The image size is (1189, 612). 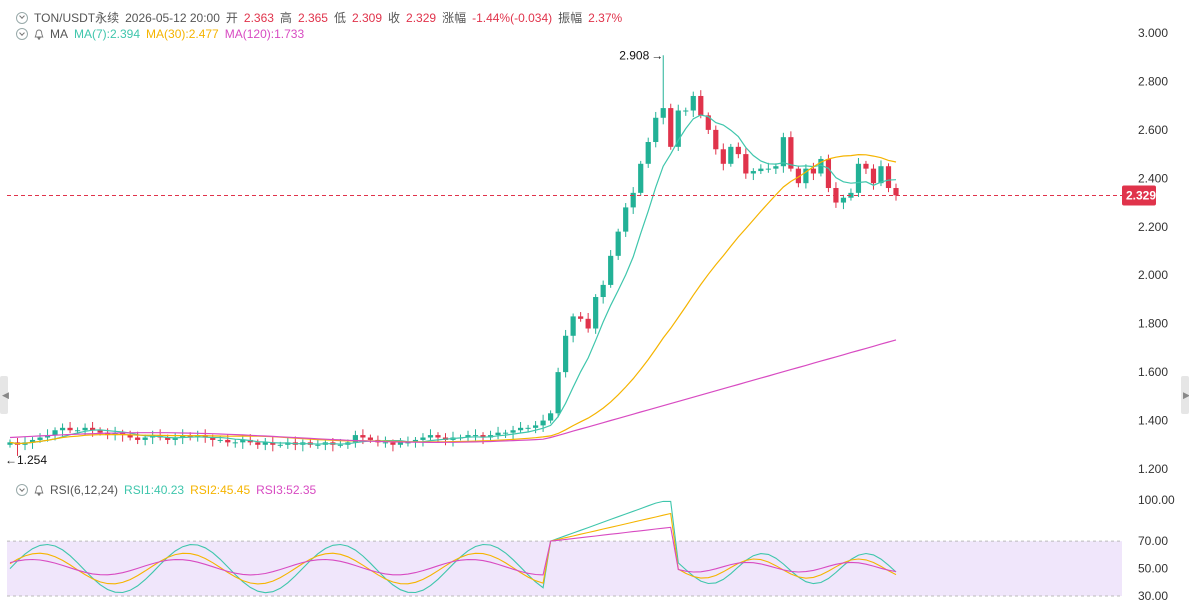 What do you see at coordinates (32, 460) in the screenshot?
I see `low-marker: 1.254` at bounding box center [32, 460].